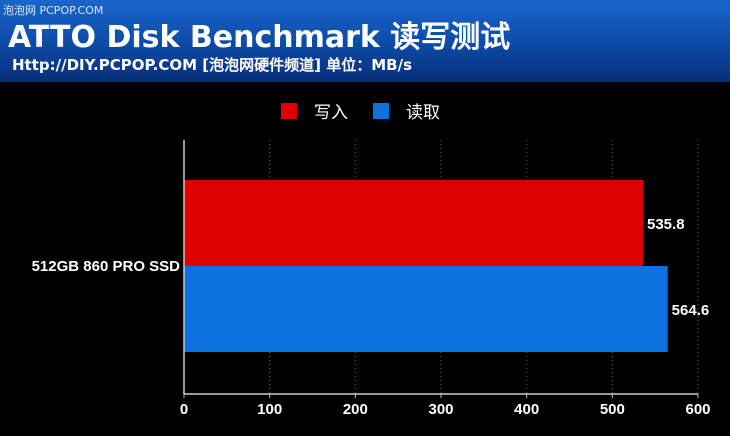  I want to click on bar-read, so click(426, 309).